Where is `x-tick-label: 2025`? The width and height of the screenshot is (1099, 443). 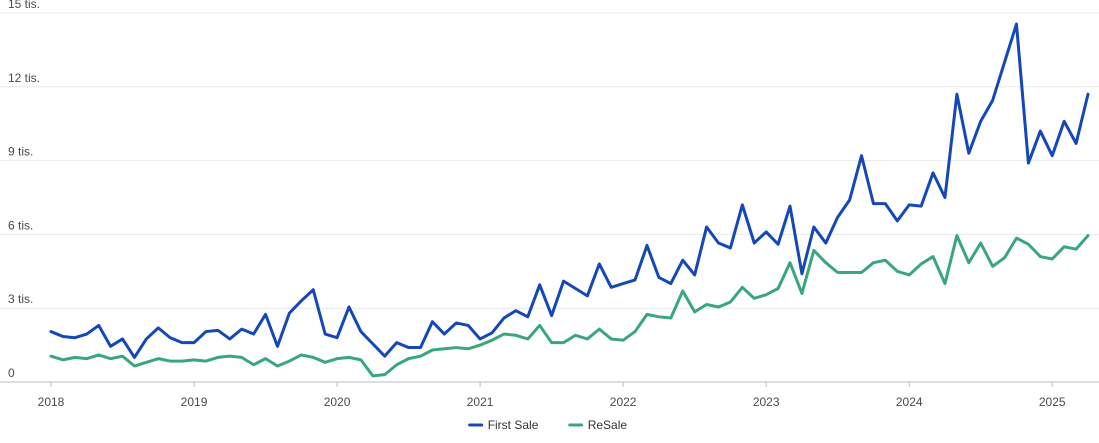
x-tick-label: 2025 is located at coordinates (1052, 402).